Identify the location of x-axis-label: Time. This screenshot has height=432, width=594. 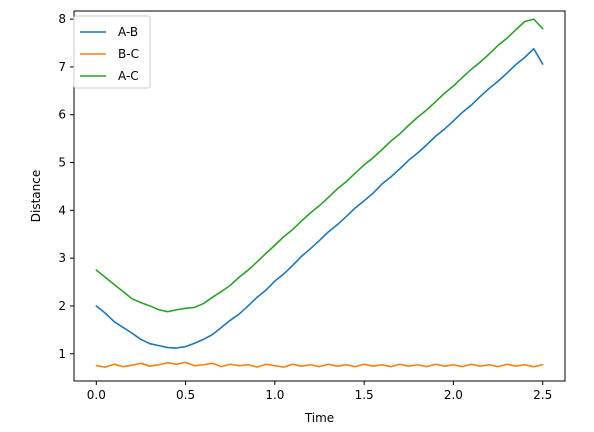
(319, 418).